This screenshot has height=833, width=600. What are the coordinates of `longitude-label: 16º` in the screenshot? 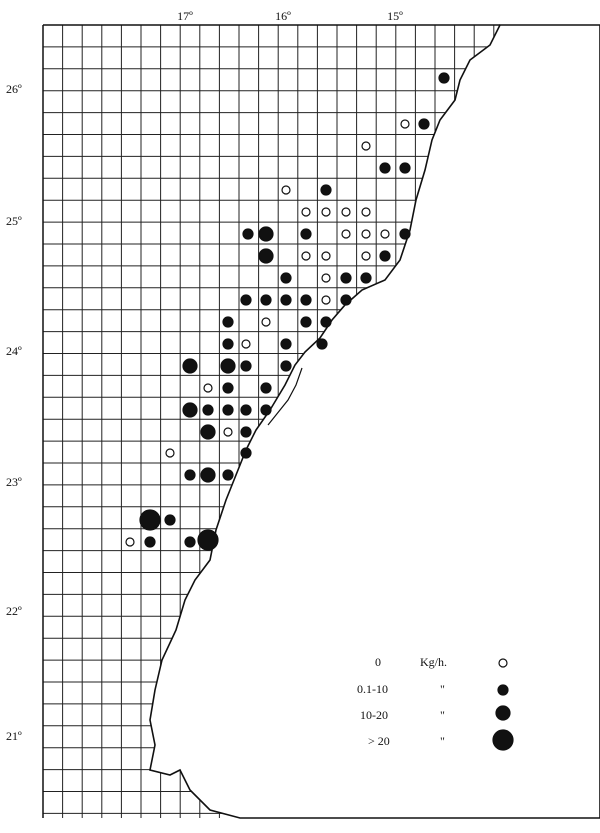 It's located at (283, 16).